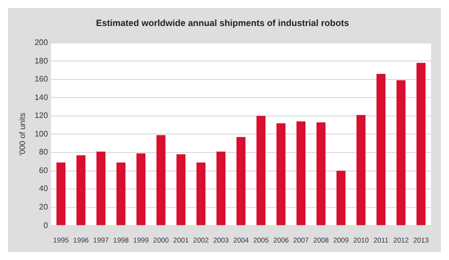 The image size is (449, 260). I want to click on chart-title: Estimated worldwide annual shipments of industrial robots, so click(223, 23).